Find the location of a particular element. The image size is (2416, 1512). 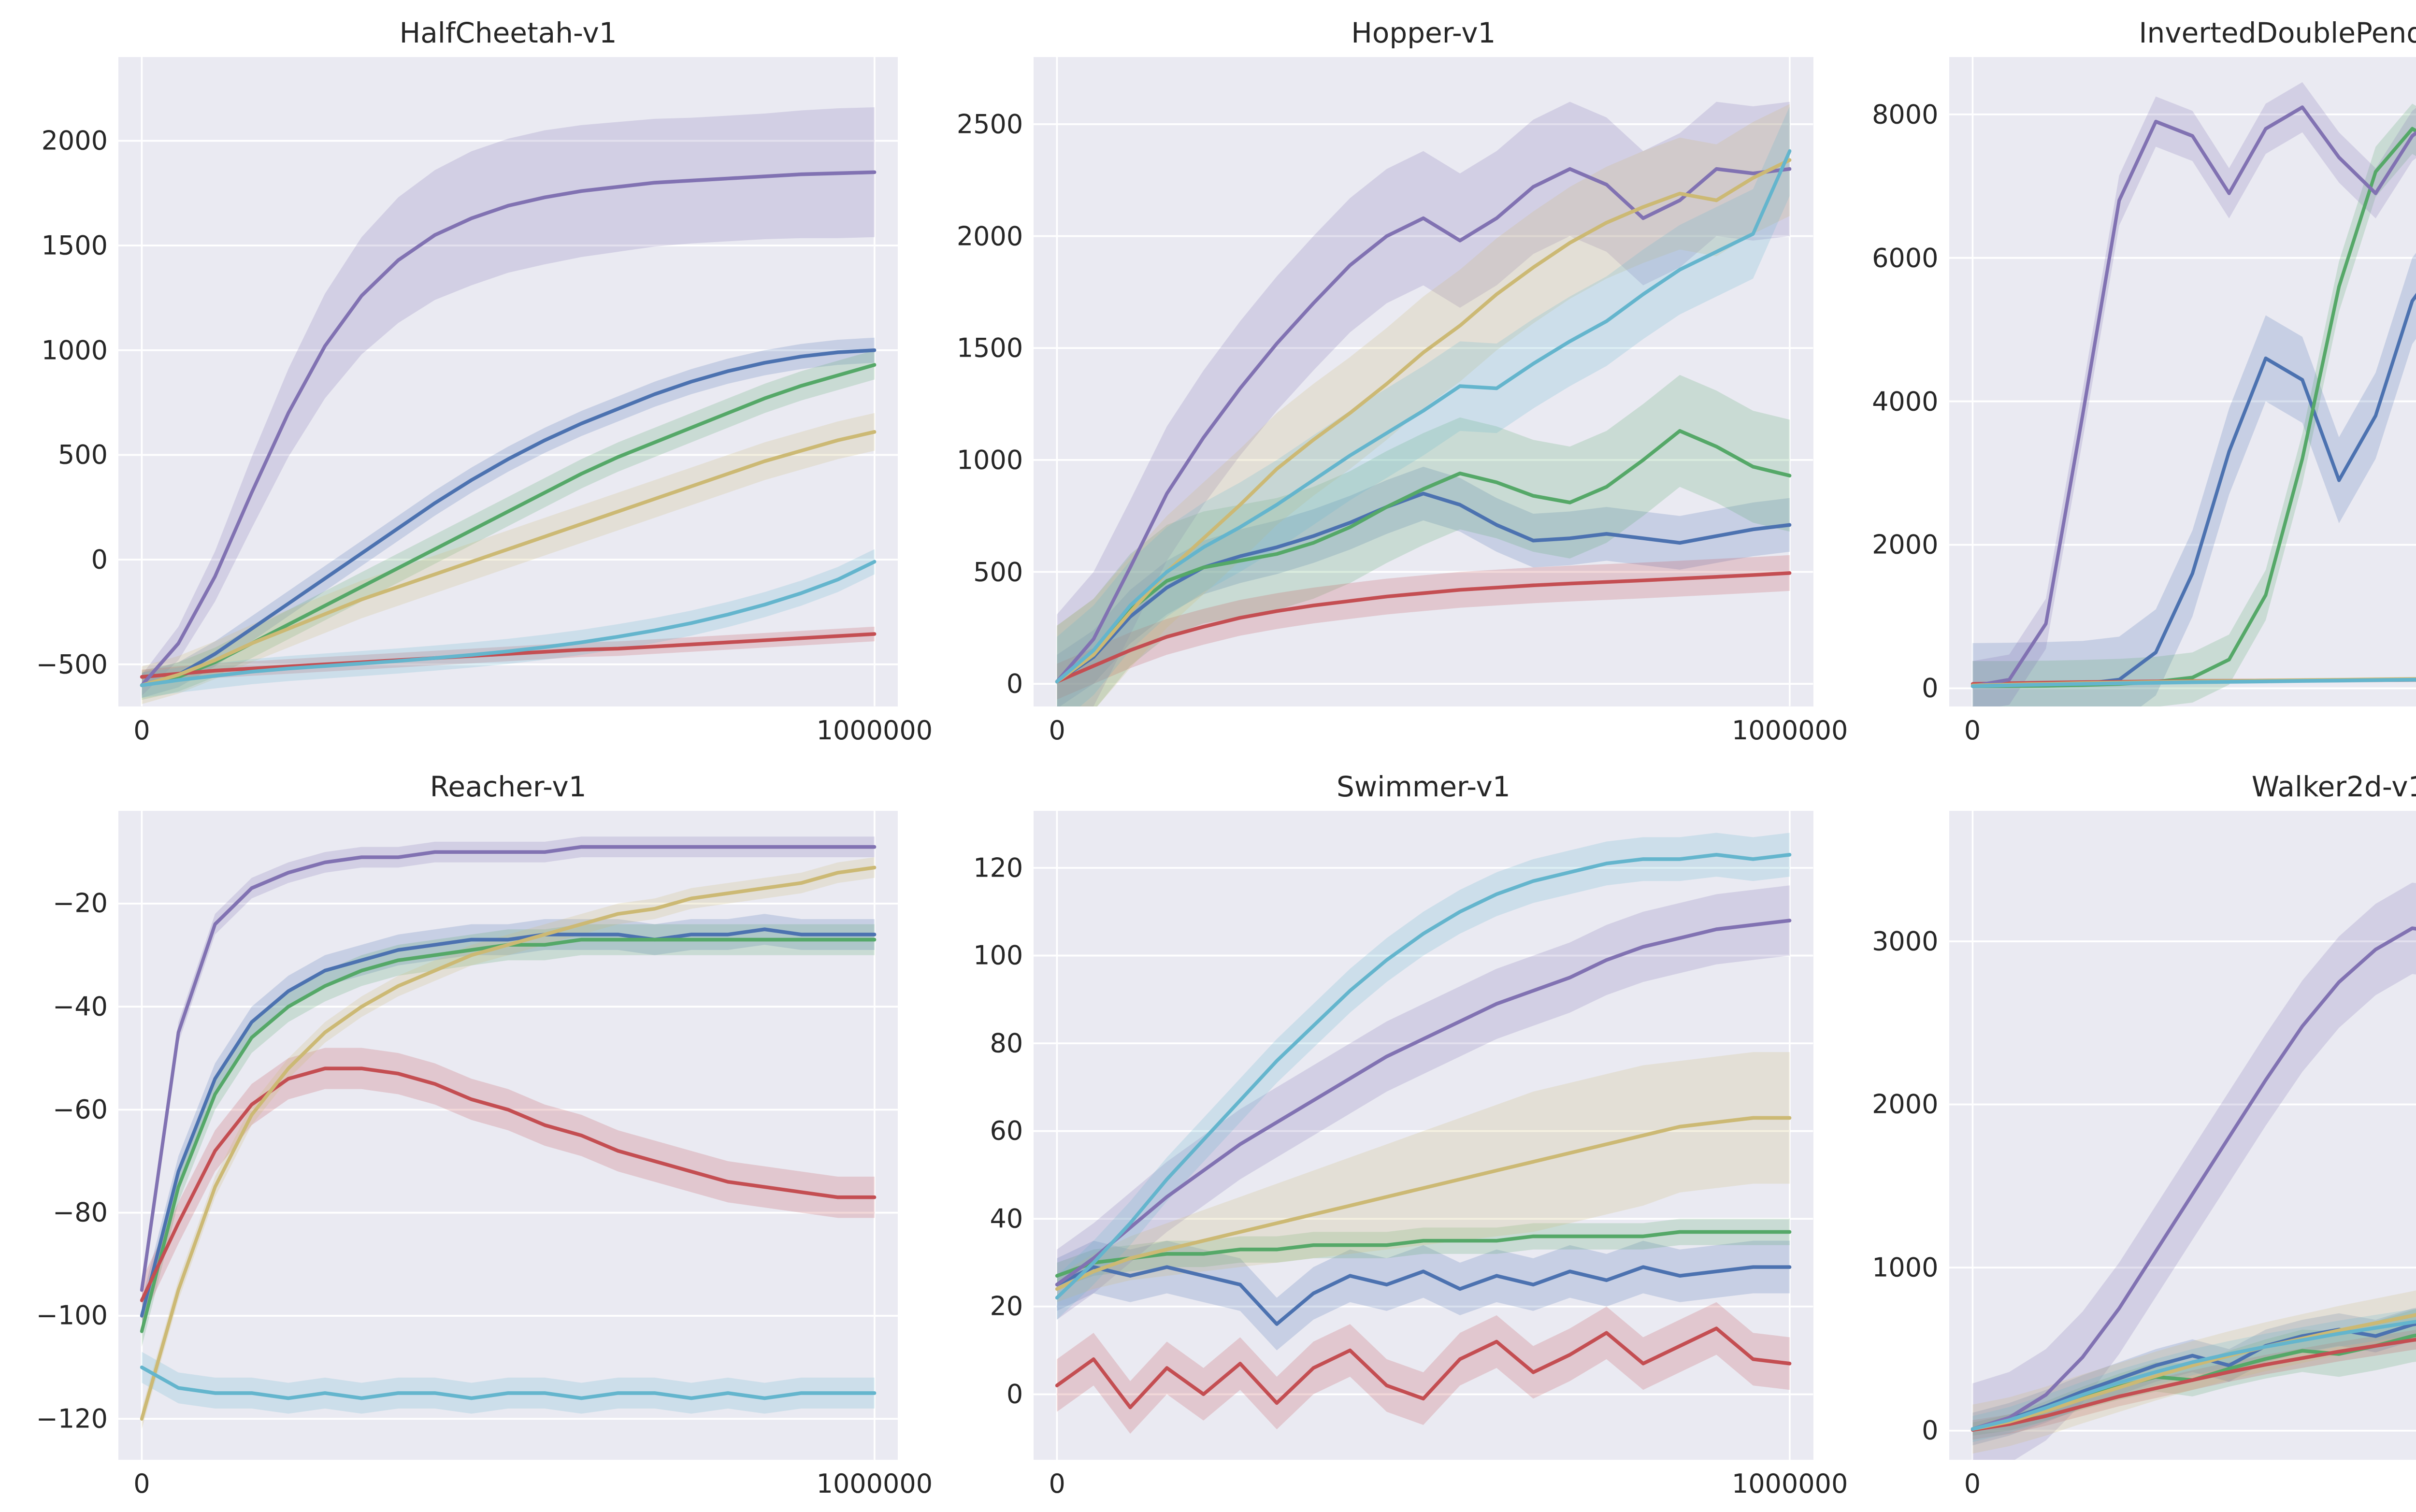

y-axis: −120 −100 −80 −60 −40 −20 is located at coordinates (64, 1136).